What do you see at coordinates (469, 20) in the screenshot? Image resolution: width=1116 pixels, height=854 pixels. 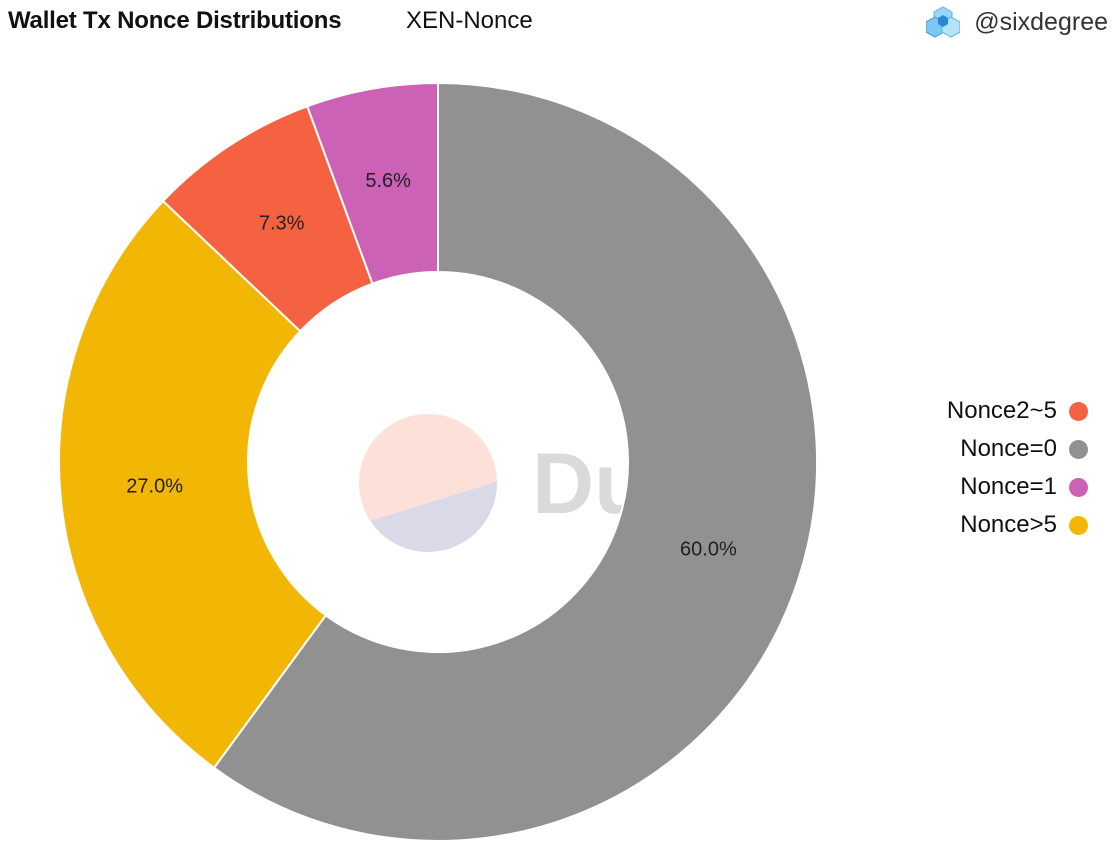 I see `chart-subtitle: XEN-Nonce` at bounding box center [469, 20].